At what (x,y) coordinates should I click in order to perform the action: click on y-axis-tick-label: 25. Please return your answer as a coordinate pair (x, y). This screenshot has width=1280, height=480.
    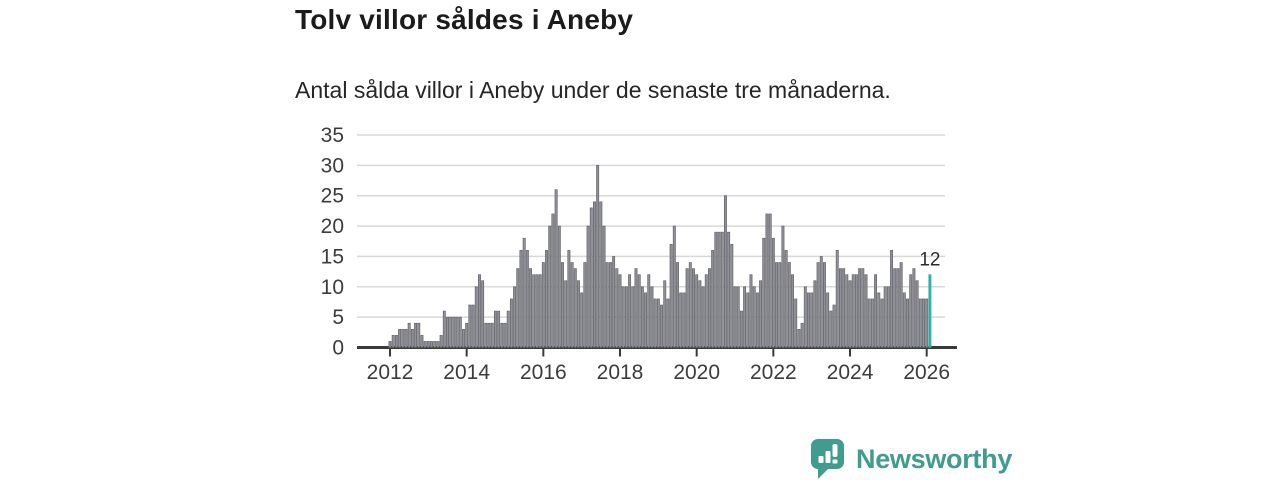
    Looking at the image, I should click on (332, 196).